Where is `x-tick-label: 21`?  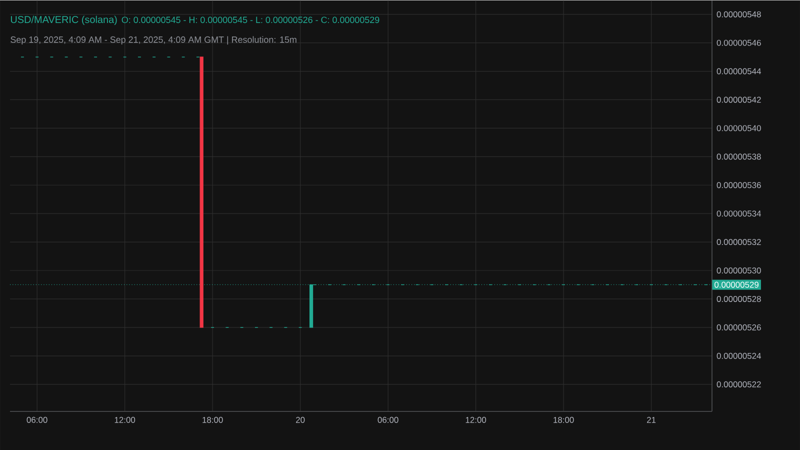 x-tick-label: 21 is located at coordinates (651, 419).